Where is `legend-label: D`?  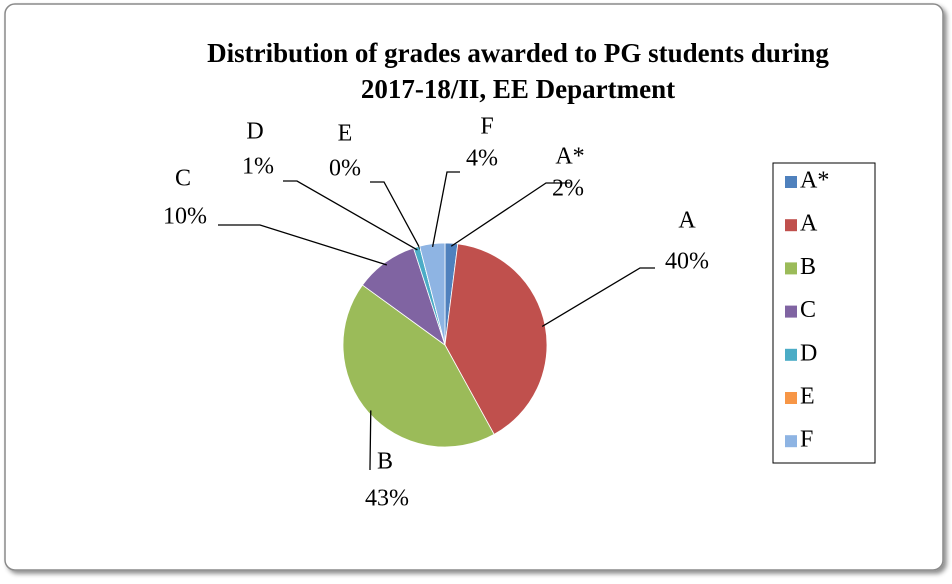
legend-label: D is located at coordinates (808, 353).